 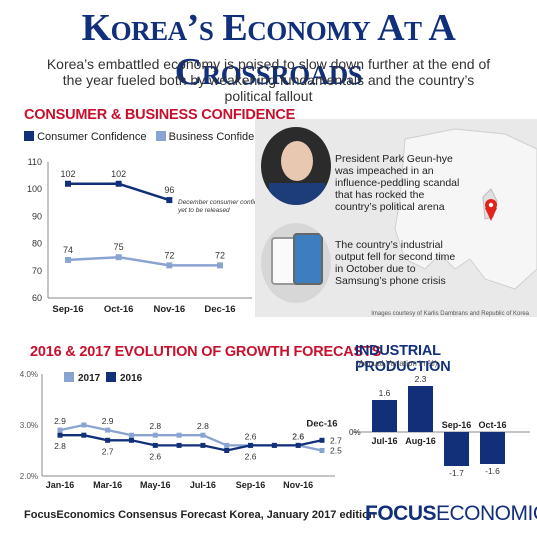 I want to click on confidence-legend: Consumer Confidence Business Confidence, so click(x=148, y=137).